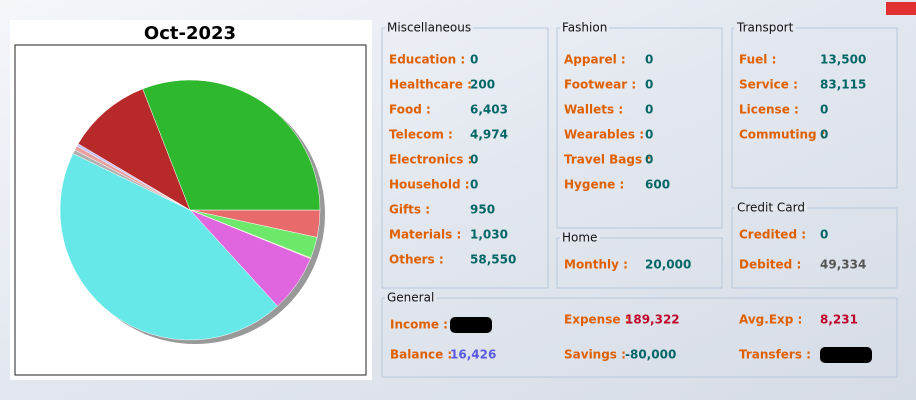 The width and height of the screenshot is (916, 404). Describe the element at coordinates (843, 85) in the screenshot. I see `field-value: 83,115` at that location.